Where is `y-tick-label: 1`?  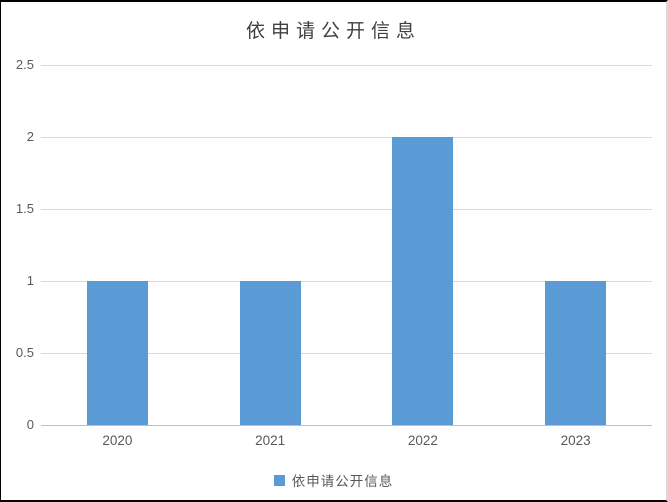 y-tick-label: 1 is located at coordinates (30, 280).